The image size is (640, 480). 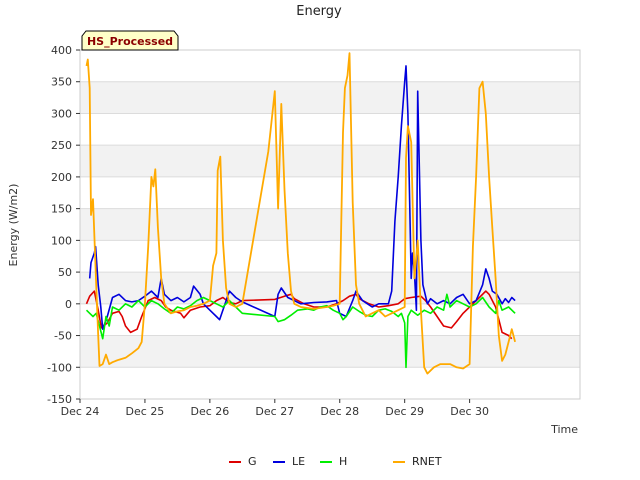 What do you see at coordinates (63, 336) in the screenshot?
I see `y-tick-label: -50` at bounding box center [63, 336].